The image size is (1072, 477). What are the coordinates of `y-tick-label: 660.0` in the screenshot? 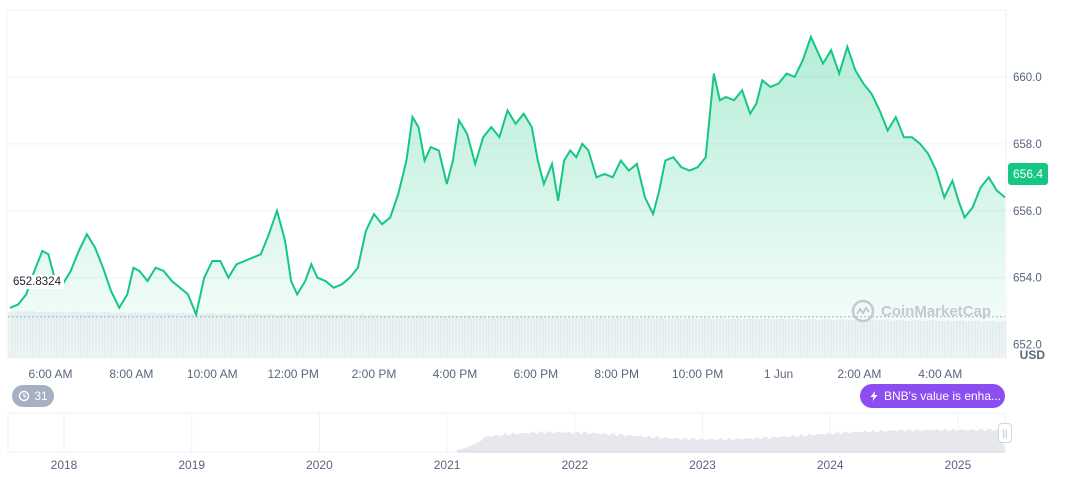 It's located at (1027, 78).